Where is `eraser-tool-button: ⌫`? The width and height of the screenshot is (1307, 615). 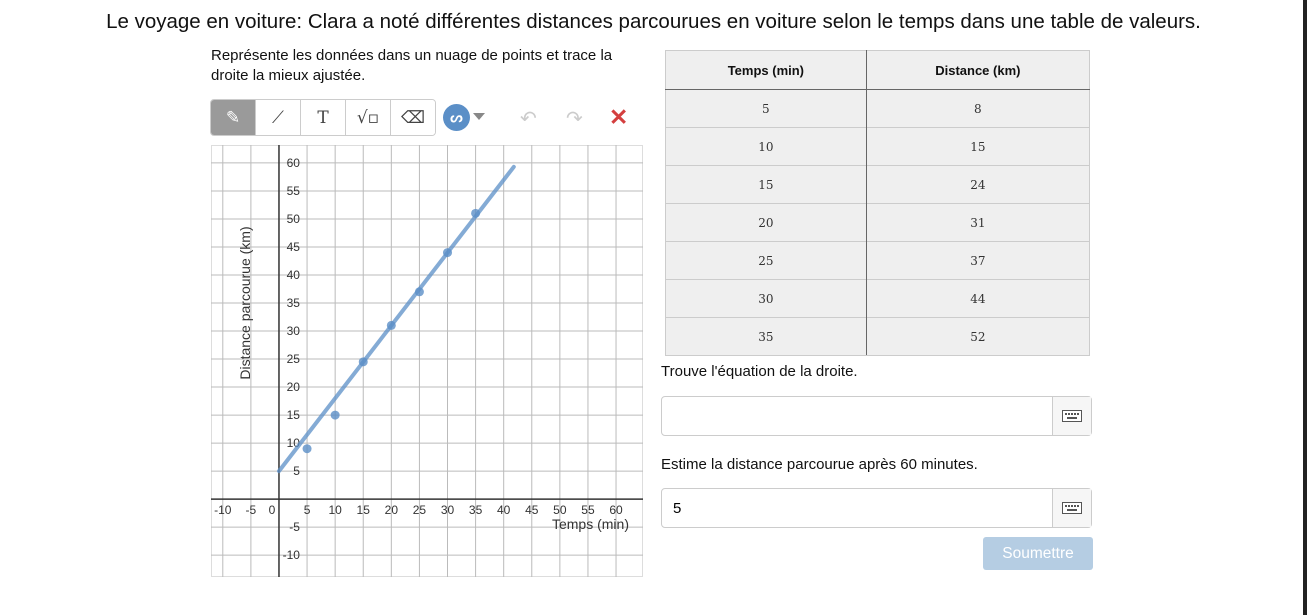 eraser-tool-button: ⌫ is located at coordinates (413, 117).